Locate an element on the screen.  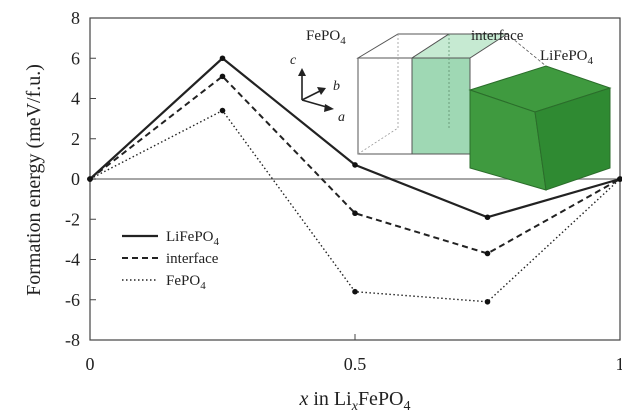
inset-axis-b-label: b is located at coordinates (336, 86).